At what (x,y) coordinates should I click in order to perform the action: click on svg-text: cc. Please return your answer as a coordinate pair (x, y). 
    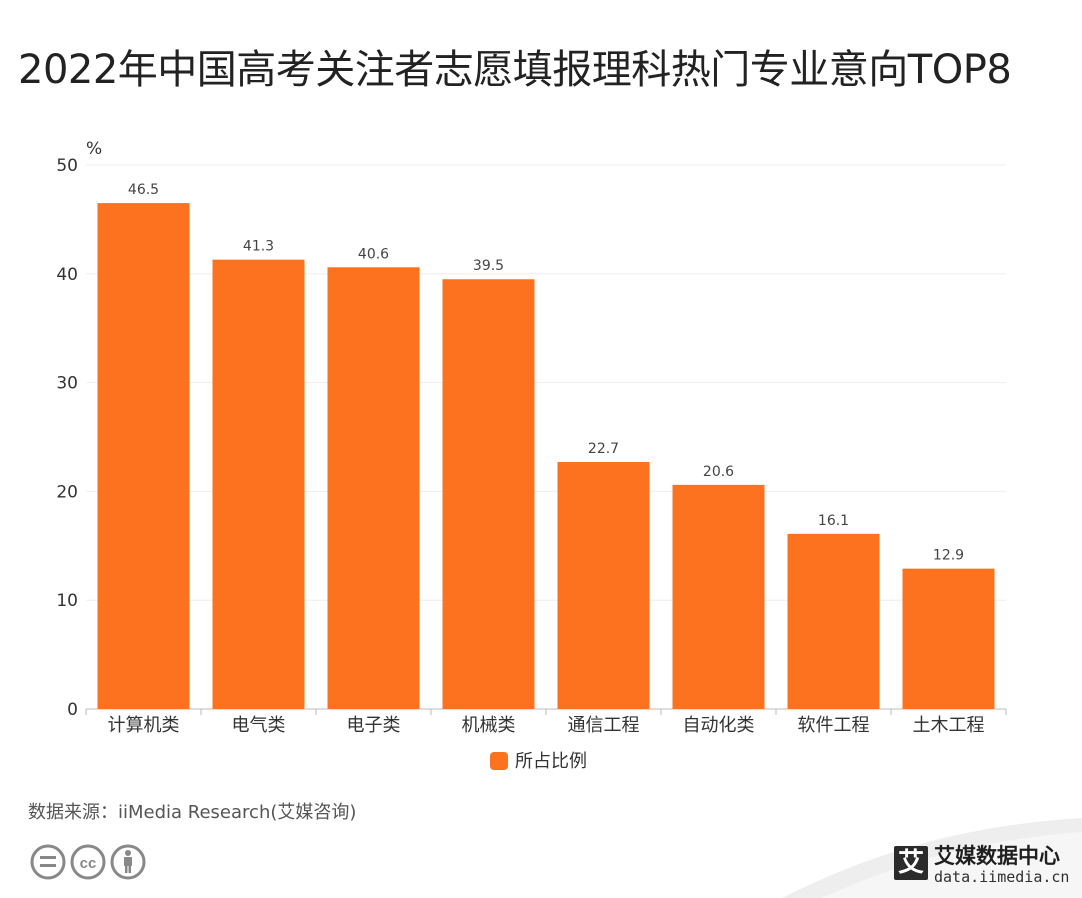
    Looking at the image, I should click on (88, 863).